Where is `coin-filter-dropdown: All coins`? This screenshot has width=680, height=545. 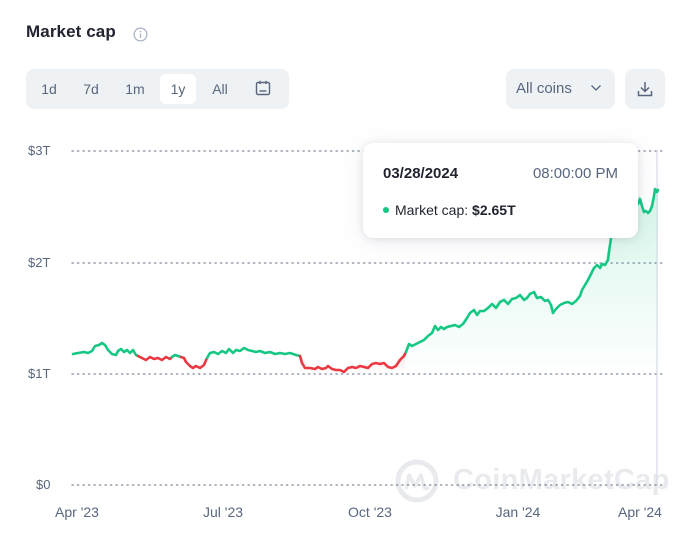 coin-filter-dropdown: All coins is located at coordinates (560, 89).